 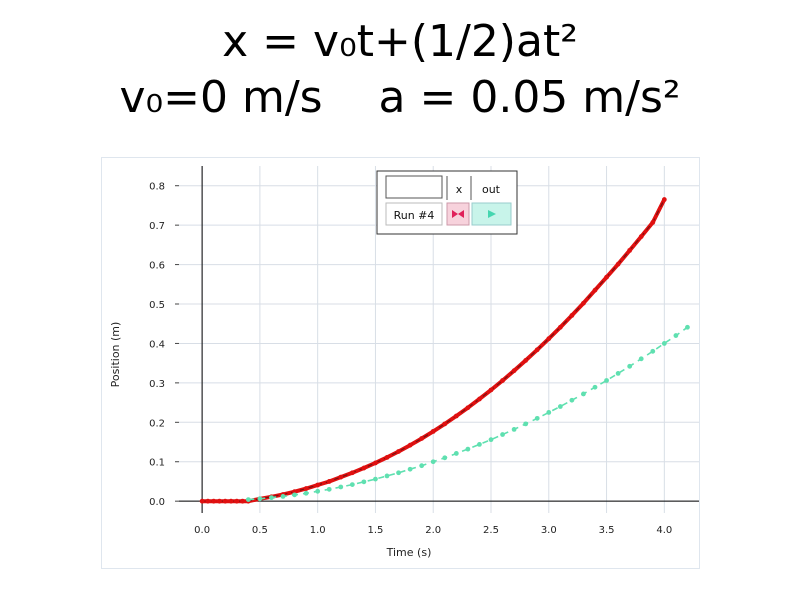 I want to click on y-tick-label: 0.6, so click(x=157, y=266).